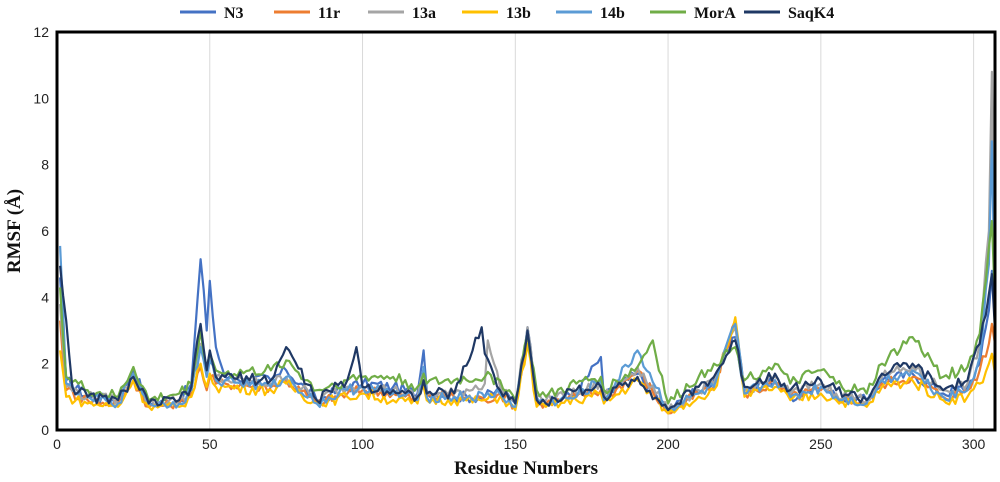 This screenshot has width=1000, height=482. Describe the element at coordinates (518, 13) in the screenshot. I see `legend-label-13b: 13b` at that location.